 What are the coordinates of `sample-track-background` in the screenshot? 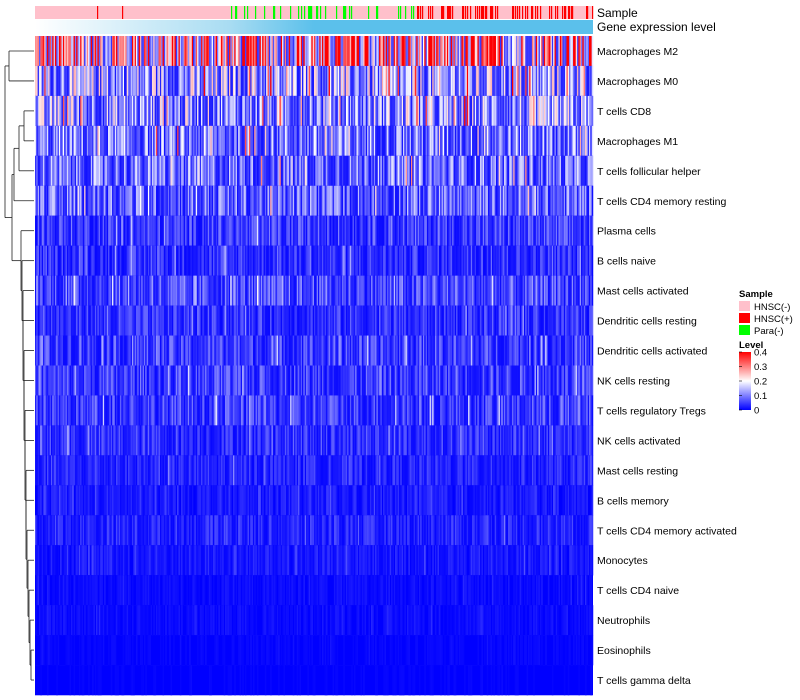 It's located at (314, 12).